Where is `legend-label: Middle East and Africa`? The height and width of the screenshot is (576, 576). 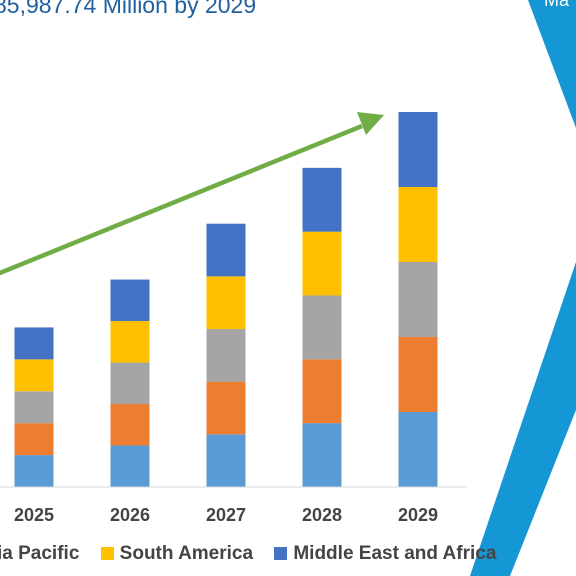
legend-label: Middle East and Africa is located at coordinates (395, 553).